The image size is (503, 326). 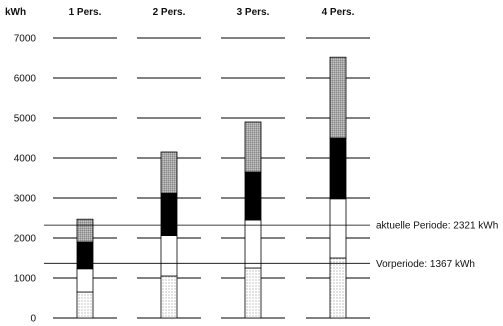 What do you see at coordinates (33, 319) in the screenshot?
I see `y-tick-label-0: 0` at bounding box center [33, 319].